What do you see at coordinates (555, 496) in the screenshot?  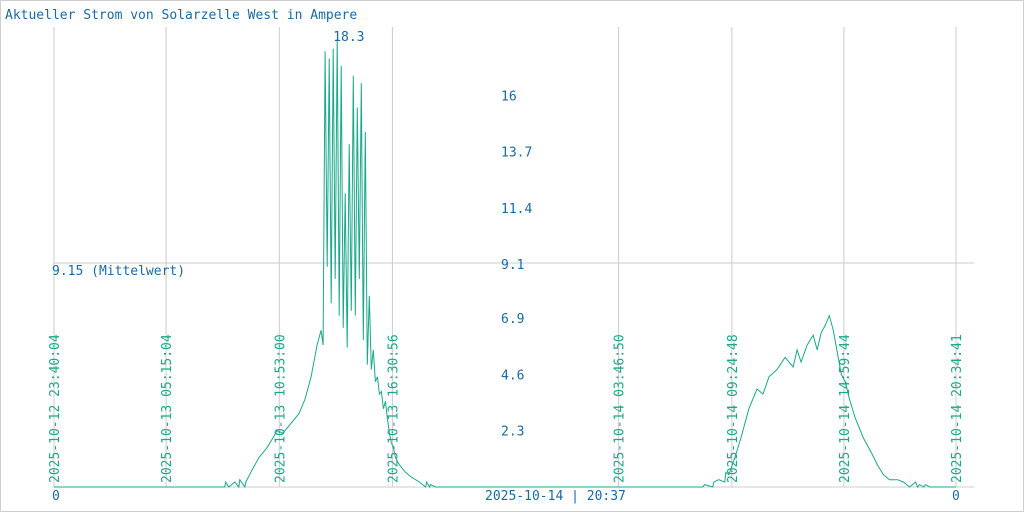 I see `x-end-label: 2025-10-14 | 20:37` at bounding box center [555, 496].